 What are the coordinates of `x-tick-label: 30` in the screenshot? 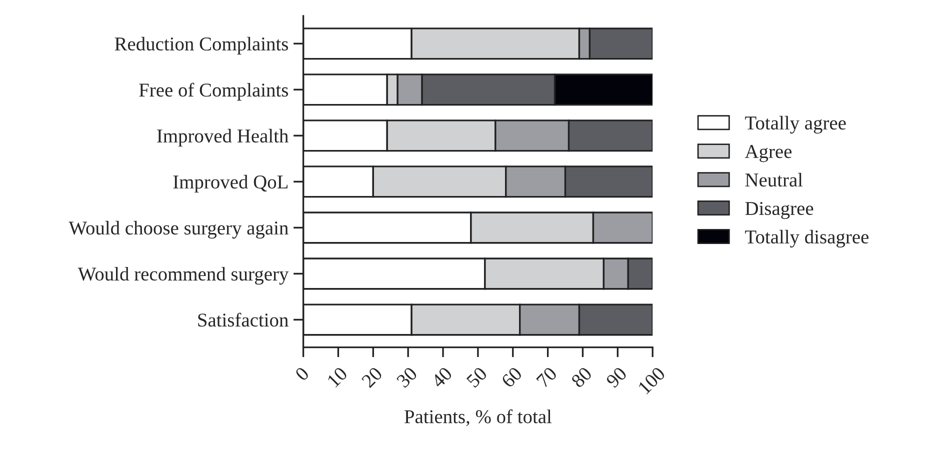 It's located at (407, 377).